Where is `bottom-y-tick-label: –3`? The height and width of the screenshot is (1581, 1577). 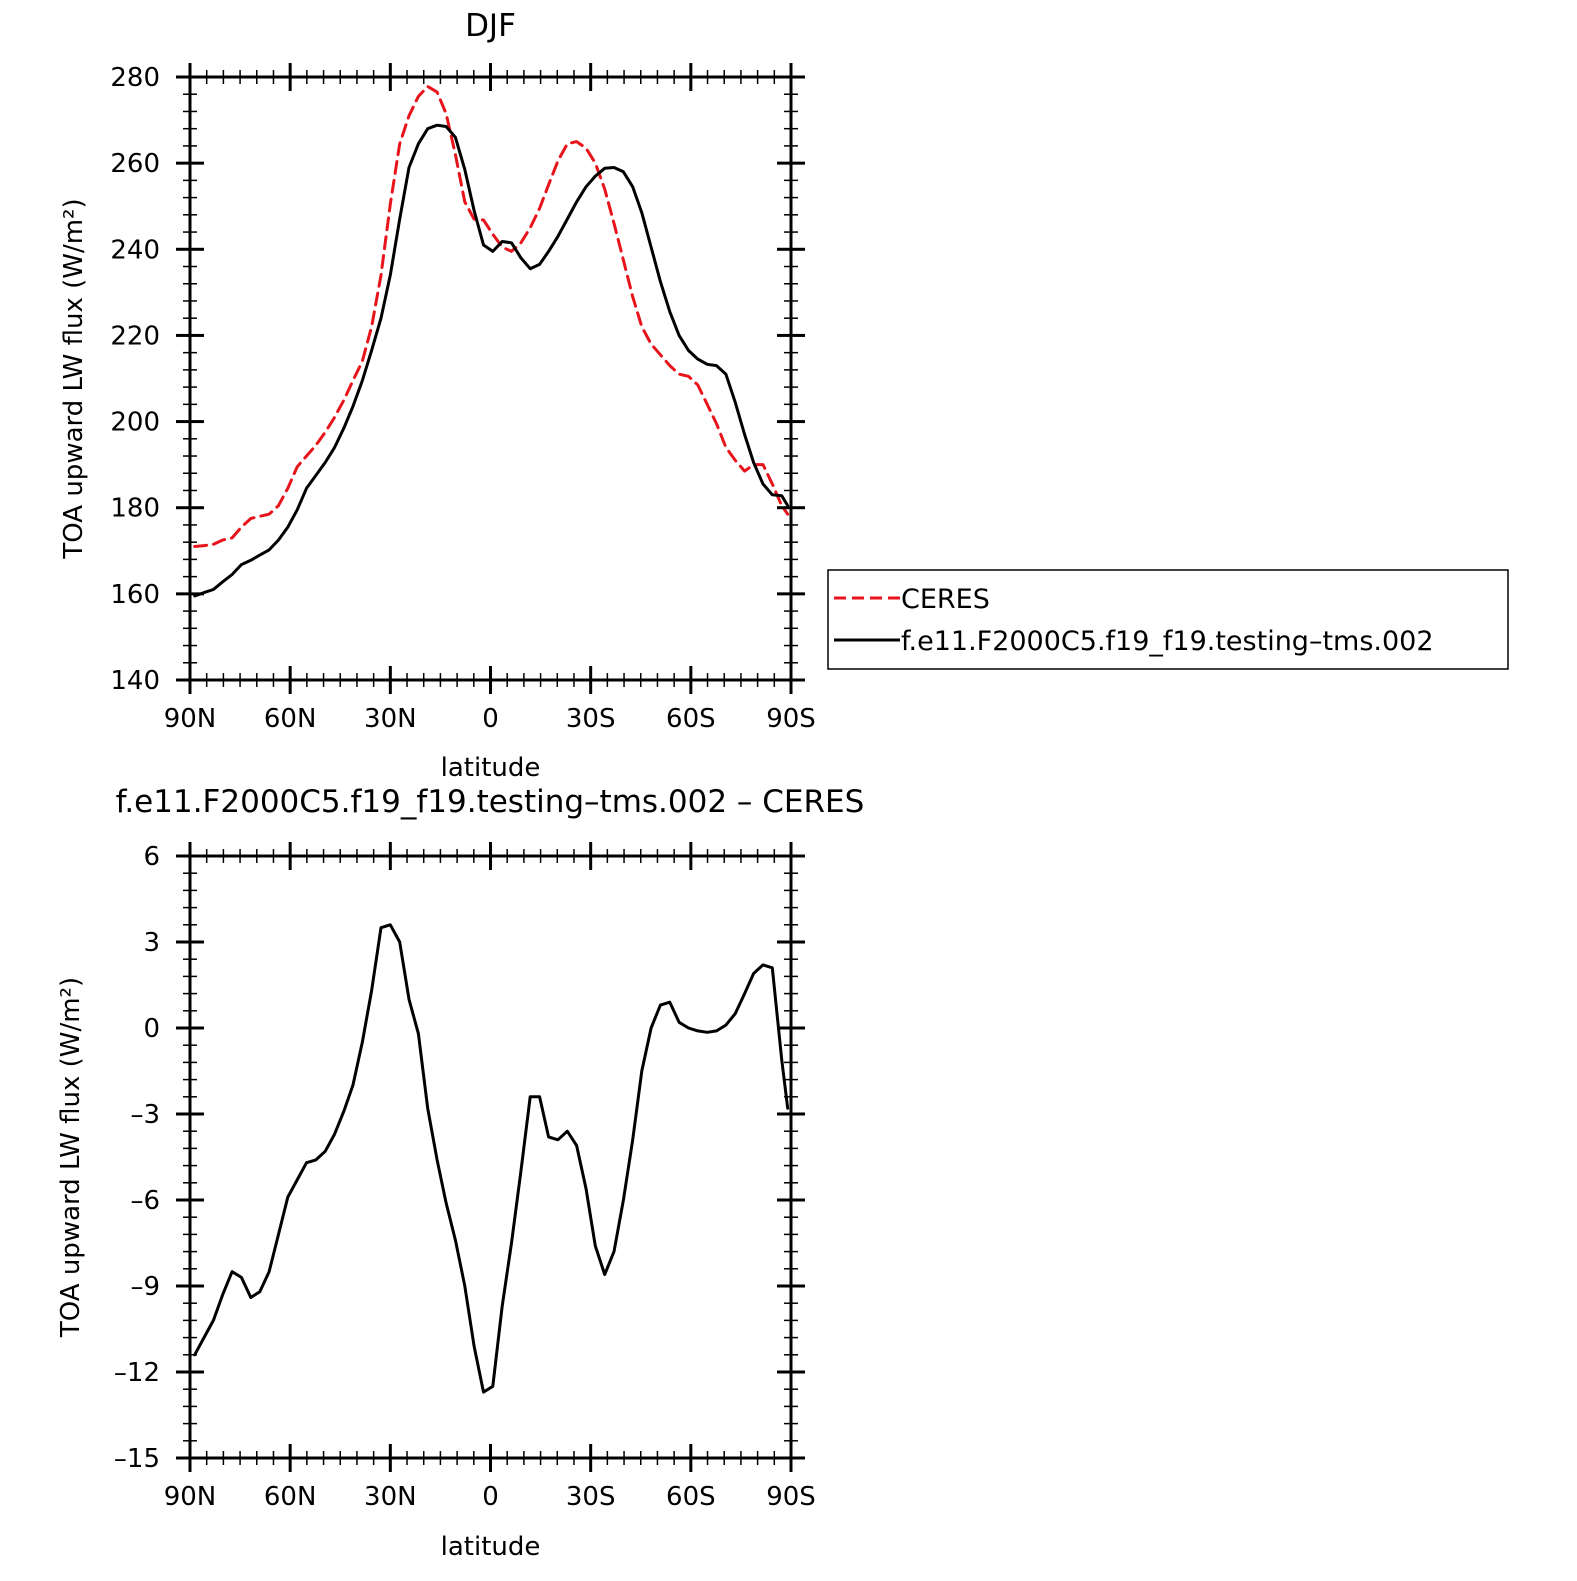 bottom-y-tick-label: –3 is located at coordinates (145, 1115).